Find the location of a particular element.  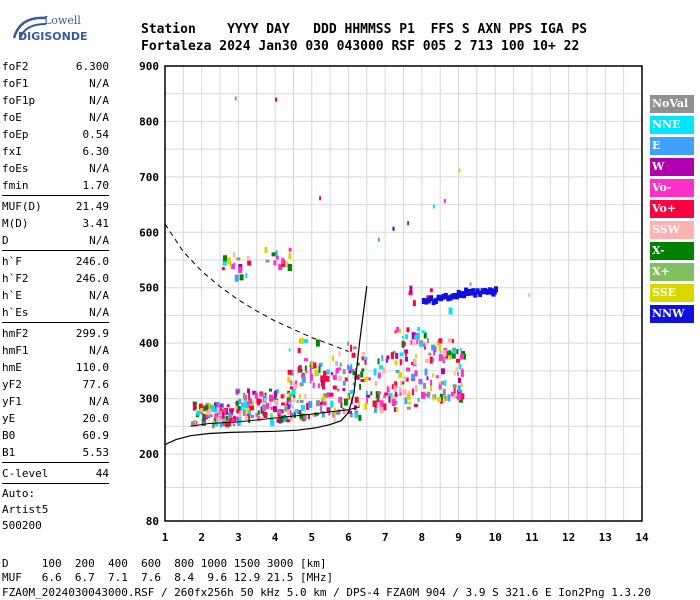

param-row: yE 20.0 is located at coordinates (55, 418).